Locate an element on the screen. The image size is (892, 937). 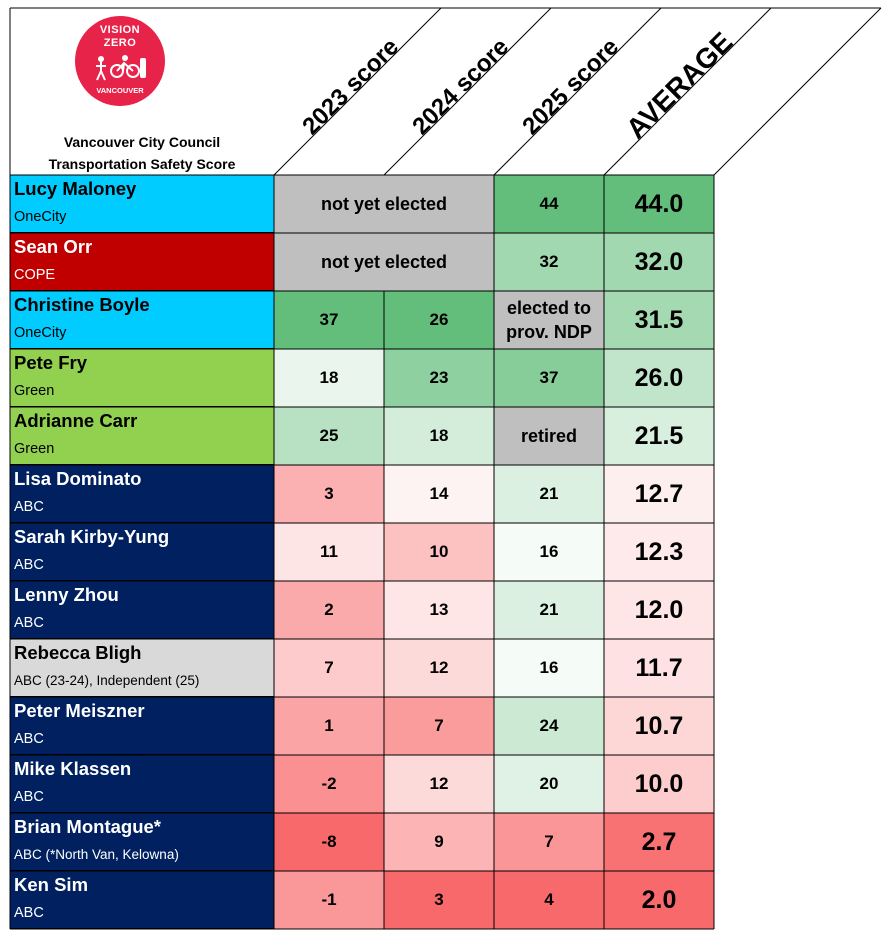
party-label: ABC (23-24), Independent (25) is located at coordinates (107, 680).